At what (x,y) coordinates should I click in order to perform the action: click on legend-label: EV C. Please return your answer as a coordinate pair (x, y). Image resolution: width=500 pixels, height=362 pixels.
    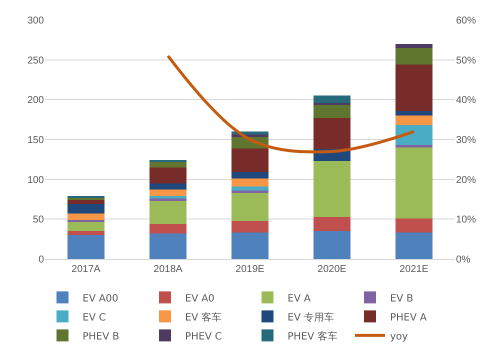
    Looking at the image, I should click on (94, 318).